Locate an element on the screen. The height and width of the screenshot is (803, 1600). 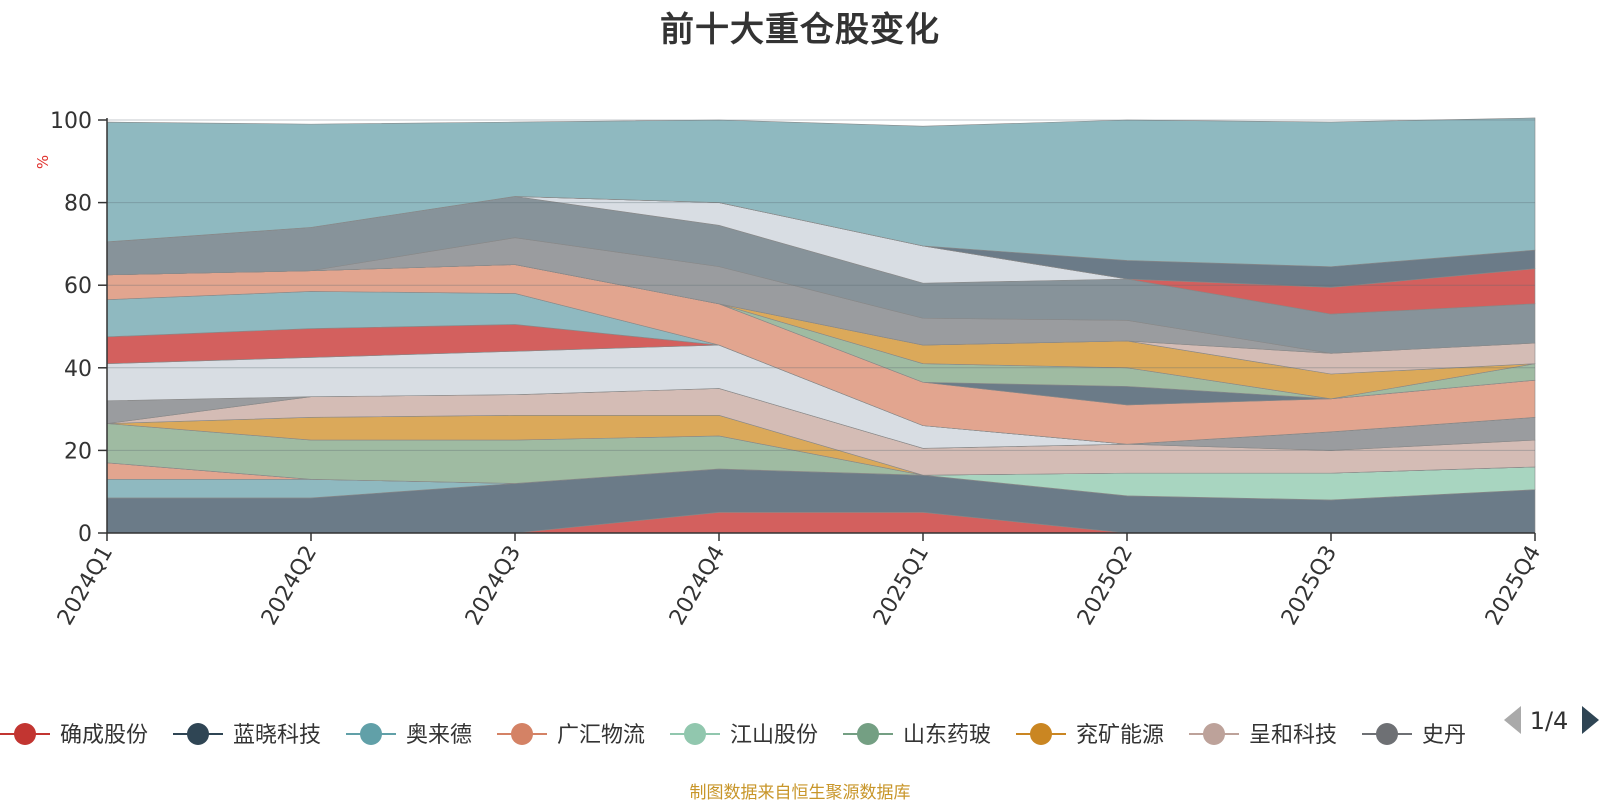
legend-label: 兖矿能源 is located at coordinates (1120, 735).